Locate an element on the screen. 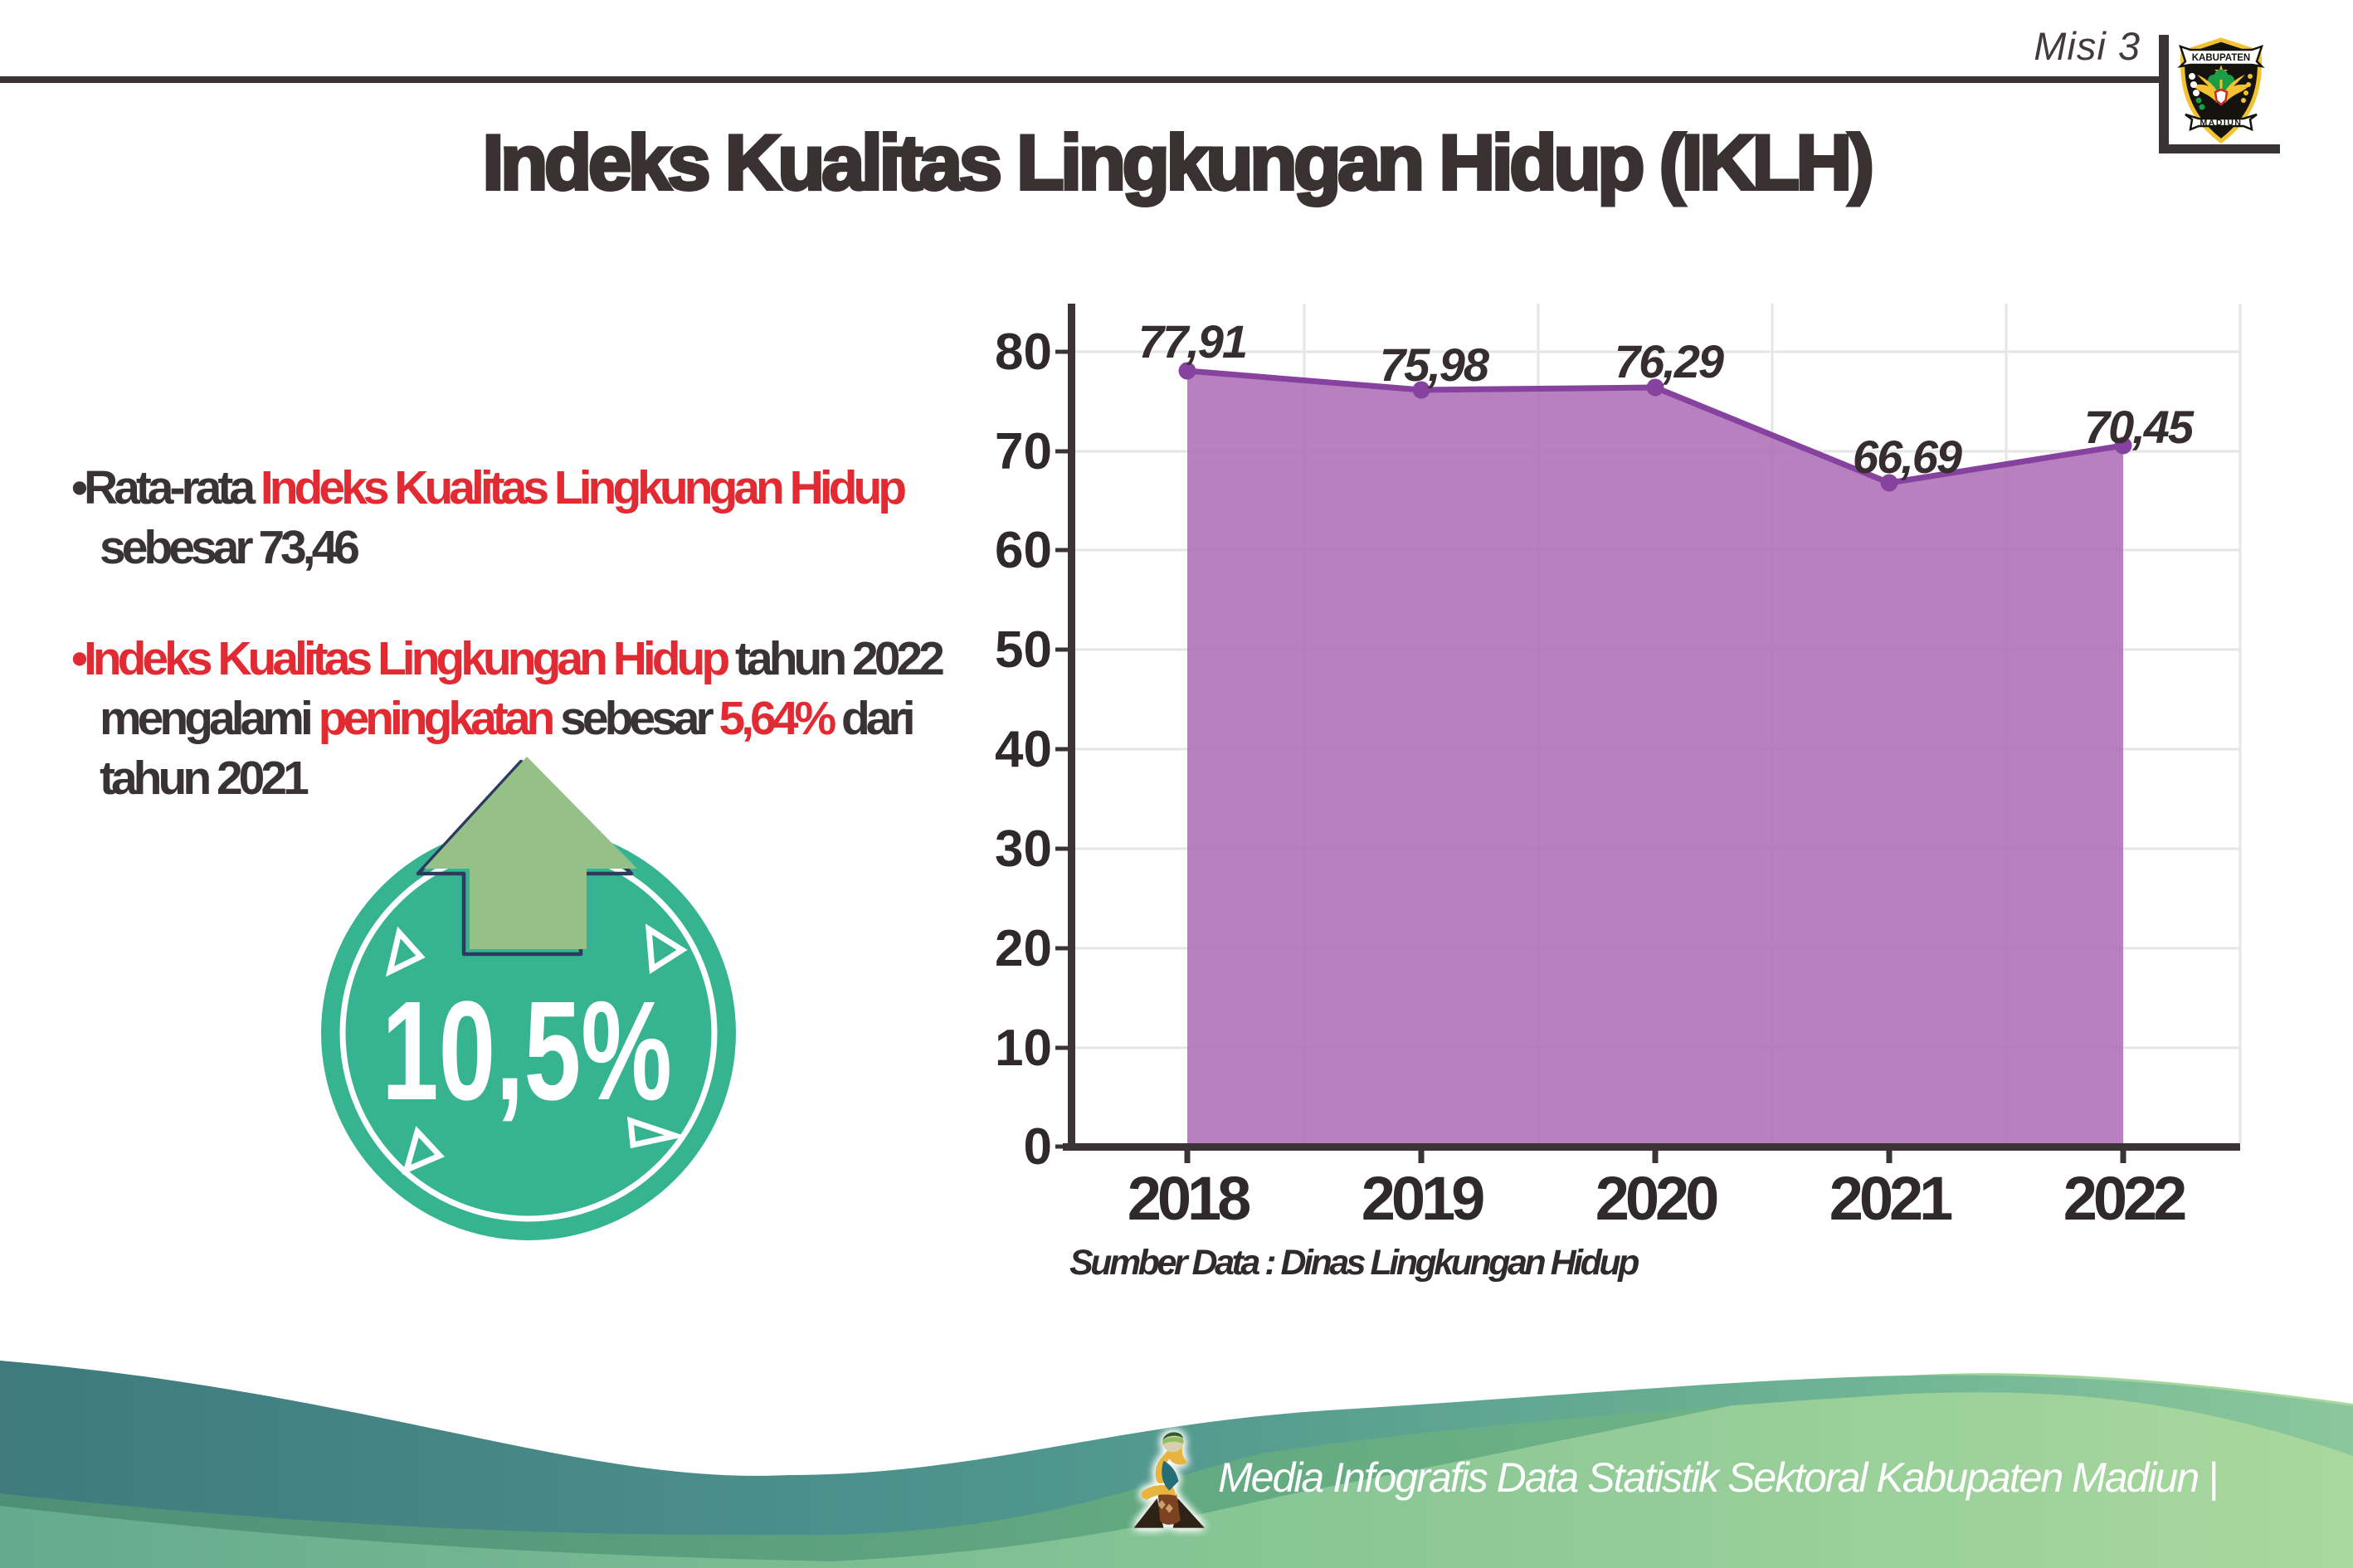  svg-text: 10,5% is located at coordinates (527, 1051).